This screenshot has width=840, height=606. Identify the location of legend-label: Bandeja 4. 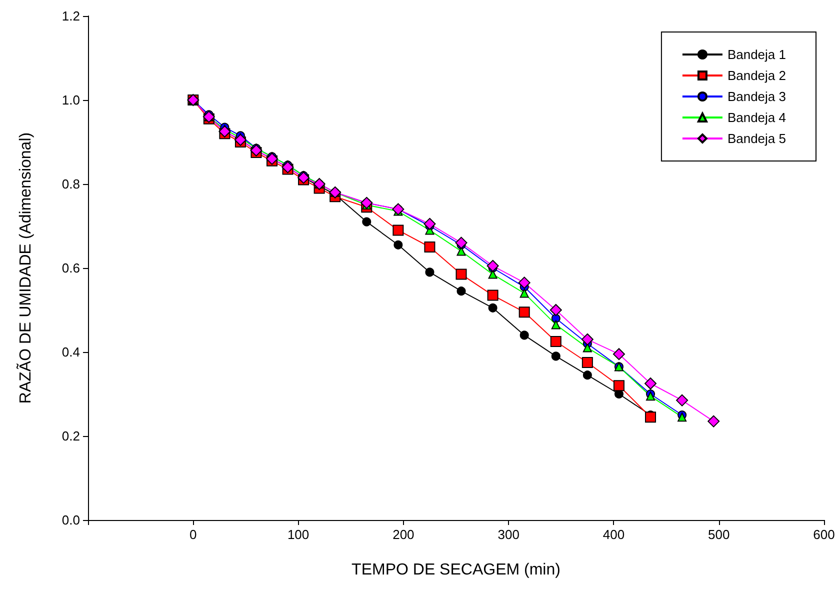
(756, 117).